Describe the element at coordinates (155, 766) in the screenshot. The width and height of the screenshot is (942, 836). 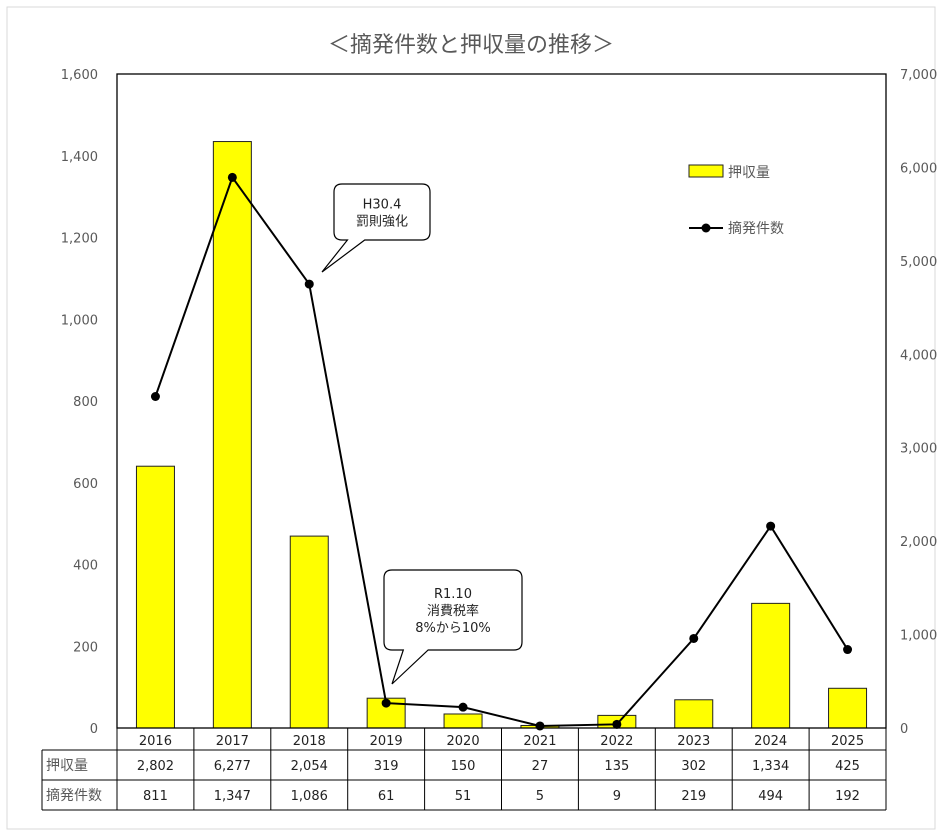
I see `table-cell: 2,802` at that location.